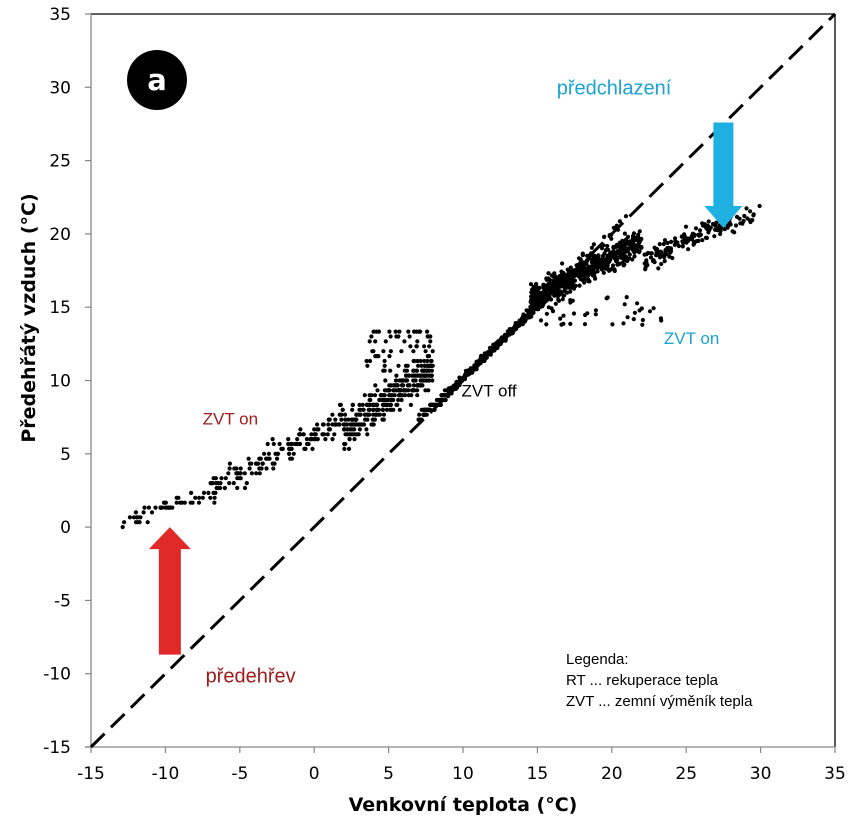  Describe the element at coordinates (489, 391) in the screenshot. I see `annotation-zvt-off: ZVT off` at that location.